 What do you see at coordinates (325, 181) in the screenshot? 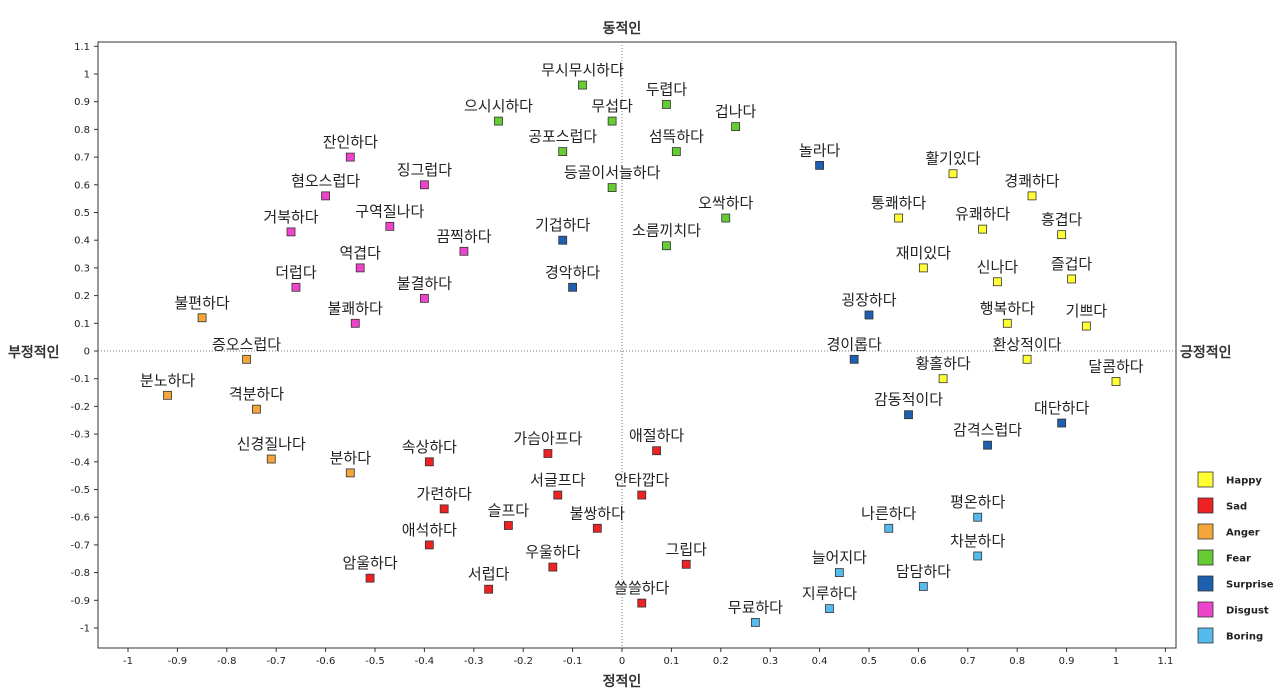
I see `point-label: 혐오스럽다` at bounding box center [325, 181].